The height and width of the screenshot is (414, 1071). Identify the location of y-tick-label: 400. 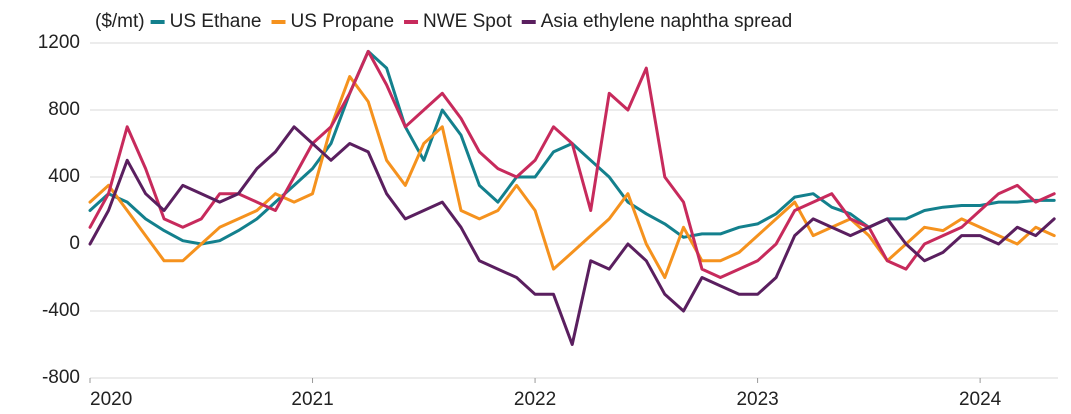
(64, 176).